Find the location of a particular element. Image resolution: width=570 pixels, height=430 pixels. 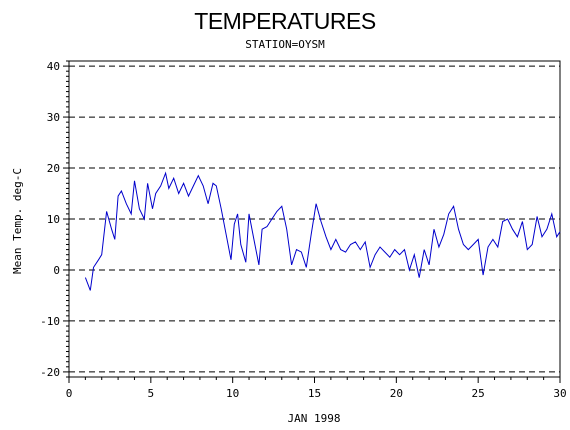

x-axis-label: JAN 1998 is located at coordinates (314, 418).